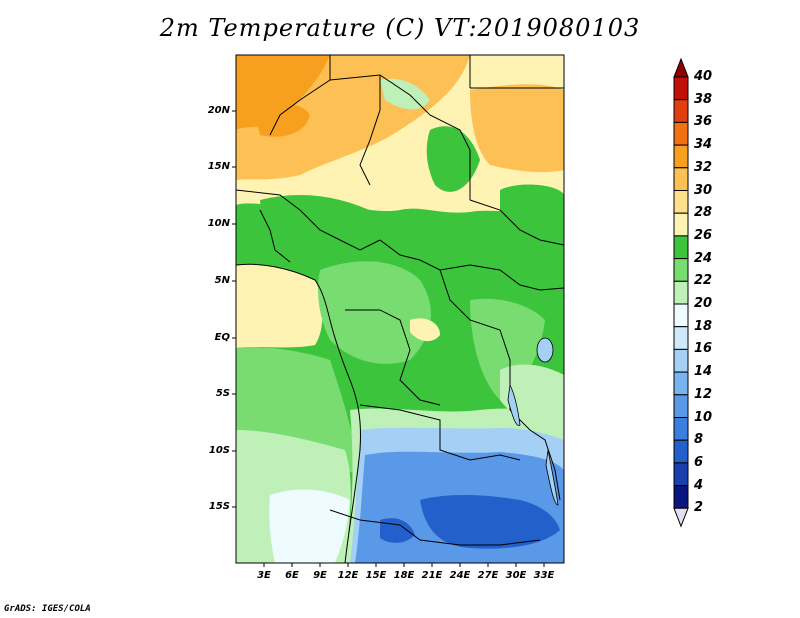 The image size is (800, 618). I want to click on lat-label-eq: EQ, so click(222, 337).